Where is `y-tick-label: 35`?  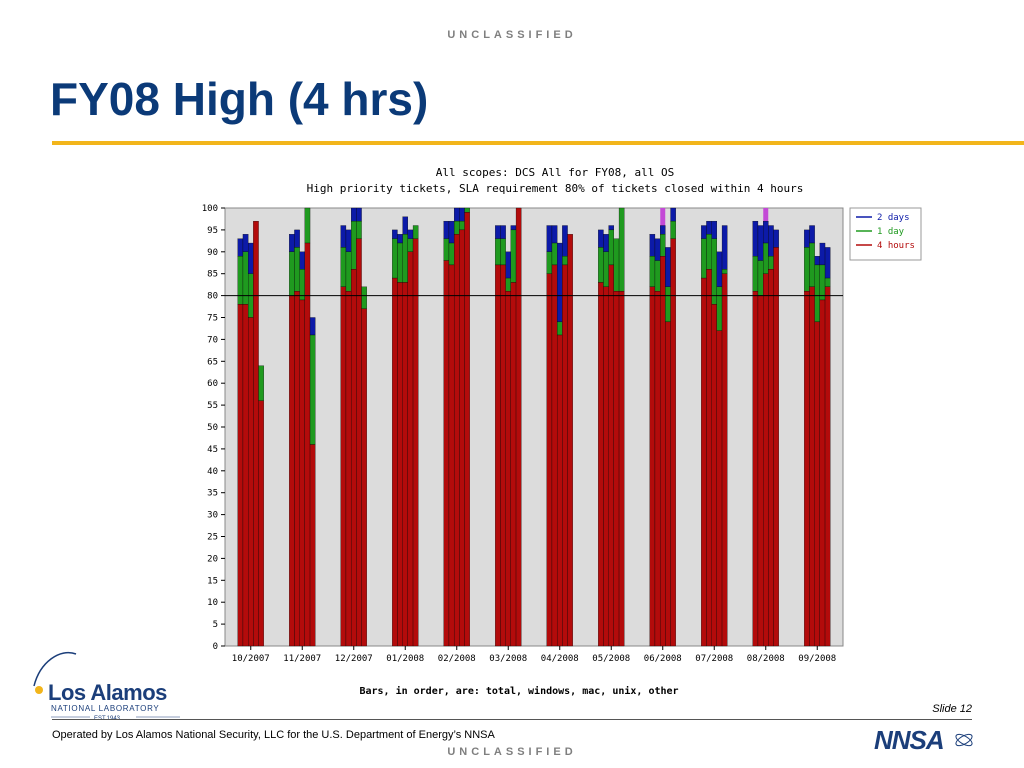
y-tick-label: 35 is located at coordinates (212, 494).